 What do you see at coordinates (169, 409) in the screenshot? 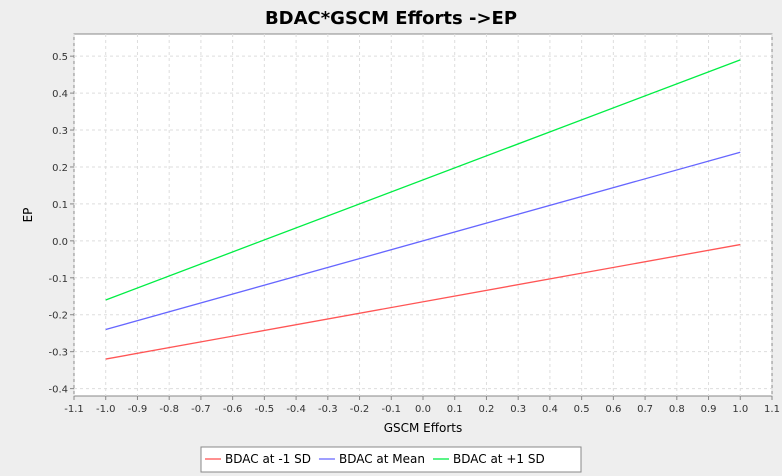
I see `x-tick-label: -0.8` at bounding box center [169, 409].